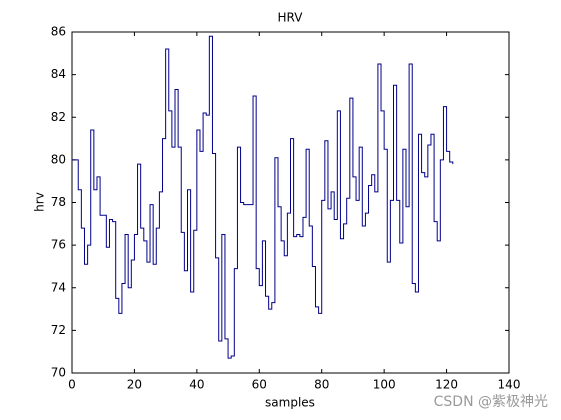 This screenshot has height=420, width=561. Describe the element at coordinates (491, 402) in the screenshot. I see `watermark: CSDN @紫极神光` at that location.